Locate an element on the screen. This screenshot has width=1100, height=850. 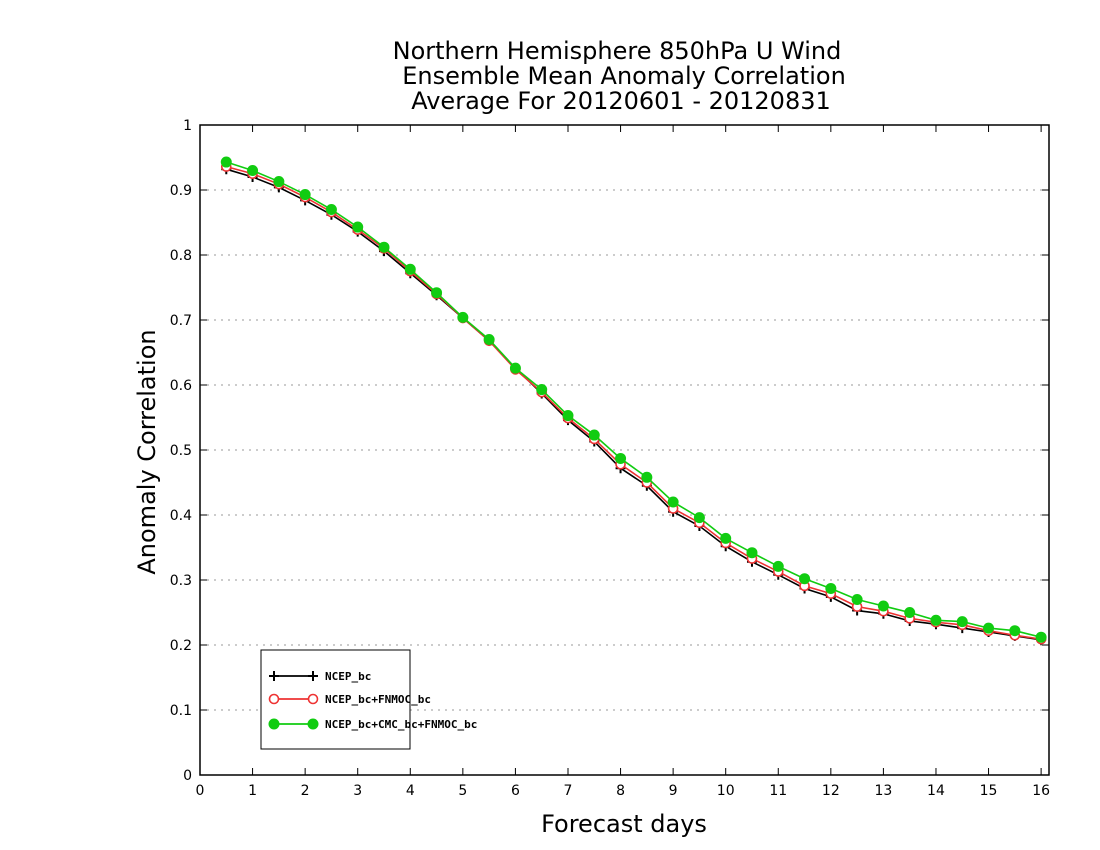
y-tick-label: 1 is located at coordinates (187, 126).